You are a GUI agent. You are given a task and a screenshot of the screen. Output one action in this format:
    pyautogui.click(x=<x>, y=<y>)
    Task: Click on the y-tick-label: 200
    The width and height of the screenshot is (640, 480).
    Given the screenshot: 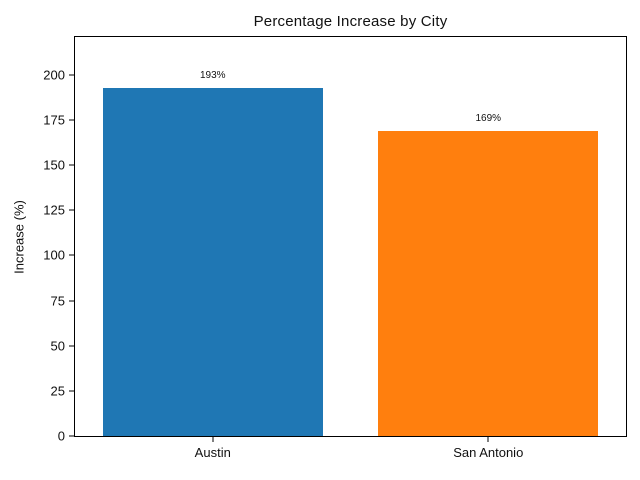 What is the action you would take?
    pyautogui.click(x=54, y=75)
    